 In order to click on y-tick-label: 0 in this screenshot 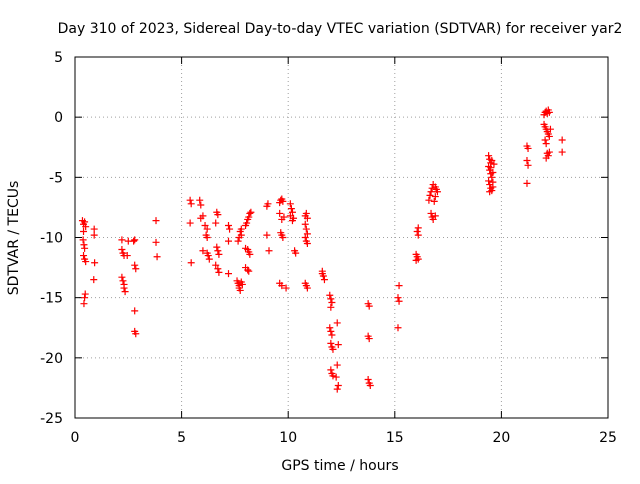, I will do `click(58, 118)`.